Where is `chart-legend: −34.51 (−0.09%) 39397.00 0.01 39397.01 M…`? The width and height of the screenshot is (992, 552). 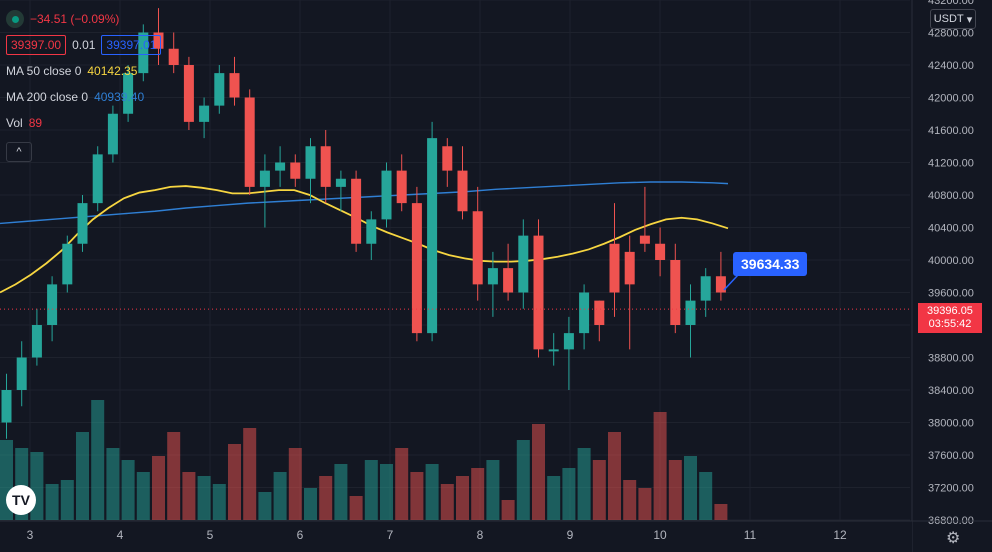 chart-legend: −34.51 (−0.09%) 39397.00 0.01 39397.01 M… is located at coordinates (84, 84).